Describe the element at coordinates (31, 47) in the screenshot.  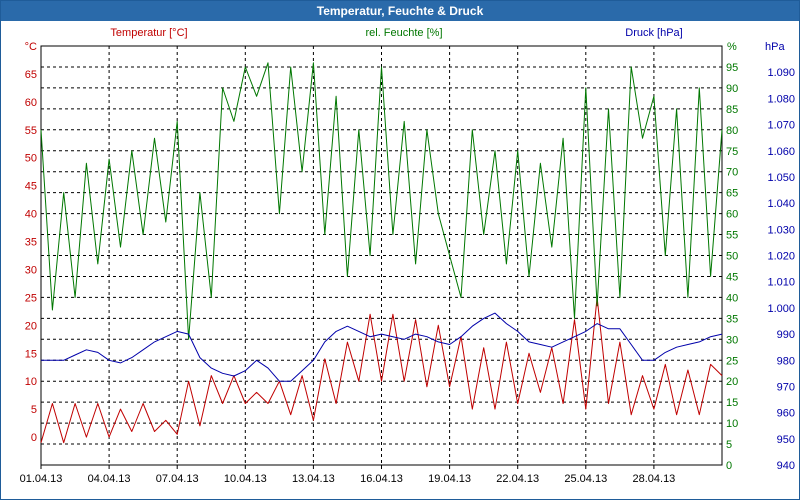
I see `temperature-unit: °C` at that location.